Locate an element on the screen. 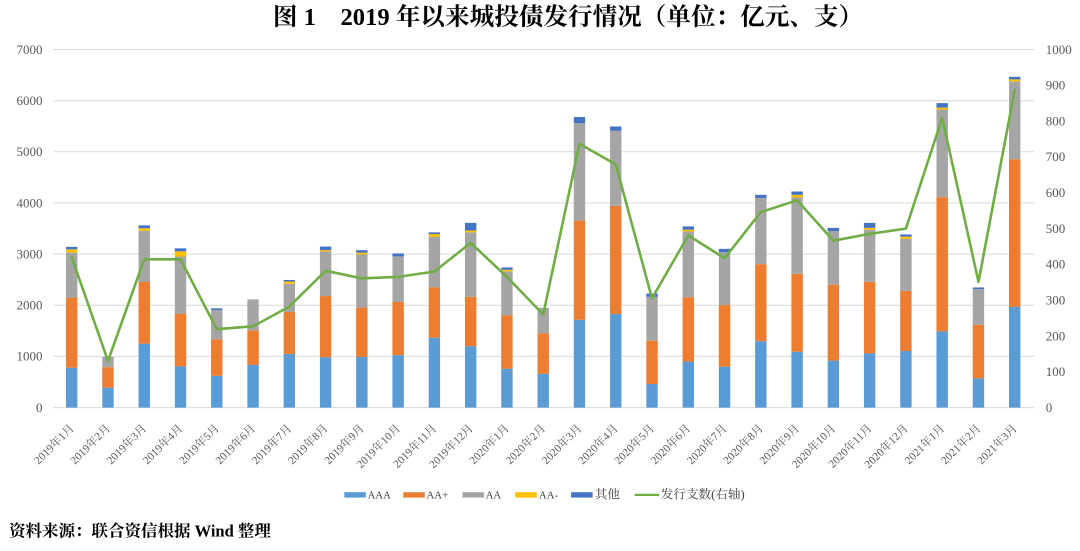  svg-text: AA is located at coordinates (494, 494).